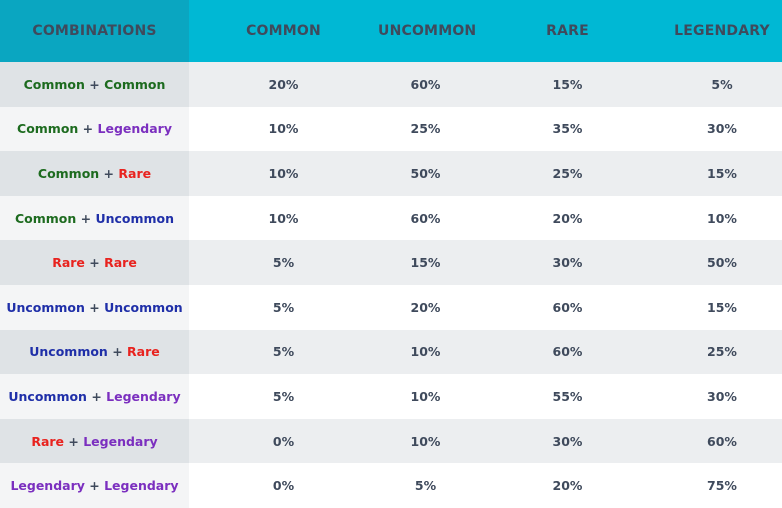 This screenshot has height=508, width=782. I want to click on rare-chance-cell: 35%, so click(567, 129).